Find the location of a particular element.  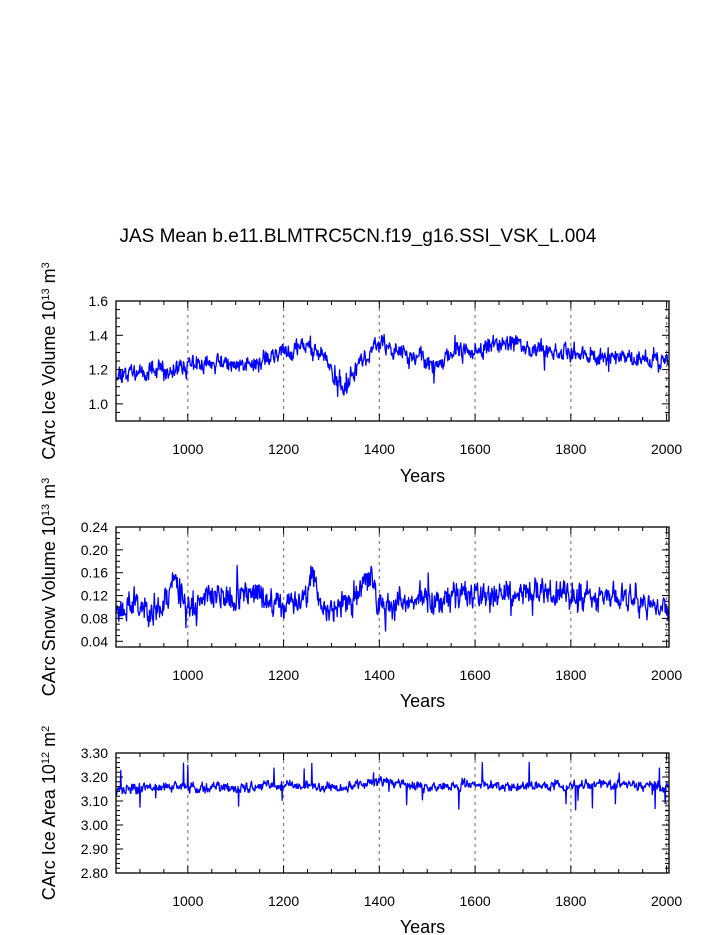

y-tick-label: 3.20 is located at coordinates (94, 777).